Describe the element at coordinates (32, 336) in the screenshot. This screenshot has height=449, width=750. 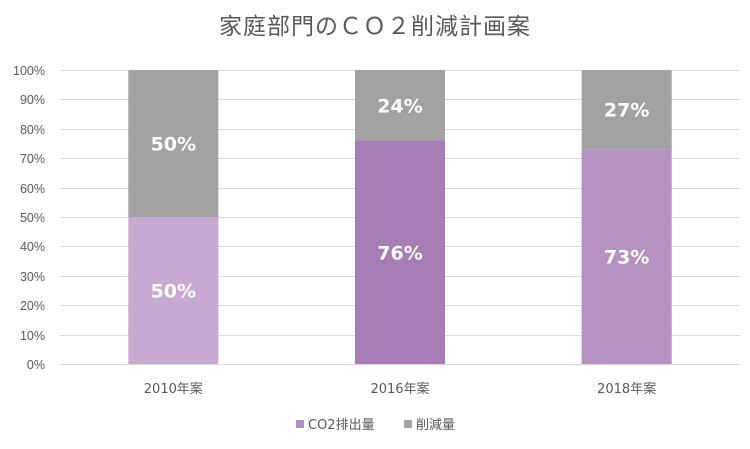
I see `y-tick-label: 10%` at that location.